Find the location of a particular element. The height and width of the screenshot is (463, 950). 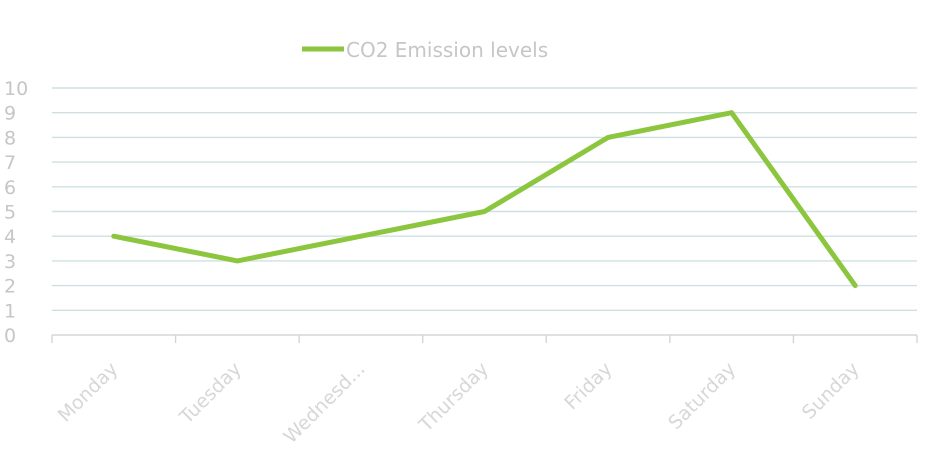

y-tick-label: 6 is located at coordinates (10, 188).